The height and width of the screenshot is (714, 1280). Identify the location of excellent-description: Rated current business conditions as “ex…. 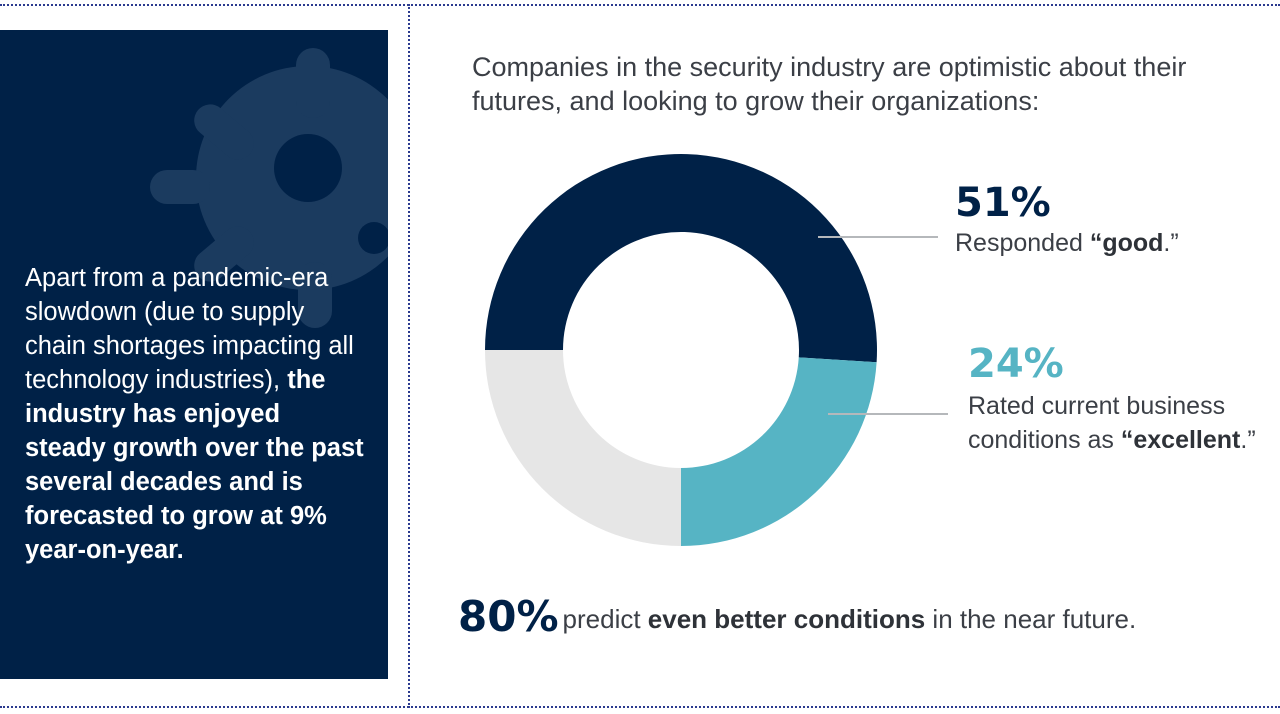
(1113, 423).